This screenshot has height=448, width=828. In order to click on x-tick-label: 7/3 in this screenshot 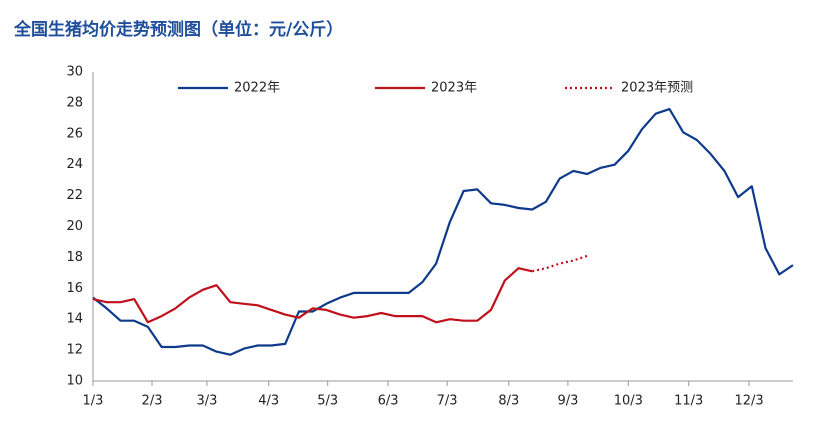, I will do `click(447, 401)`.